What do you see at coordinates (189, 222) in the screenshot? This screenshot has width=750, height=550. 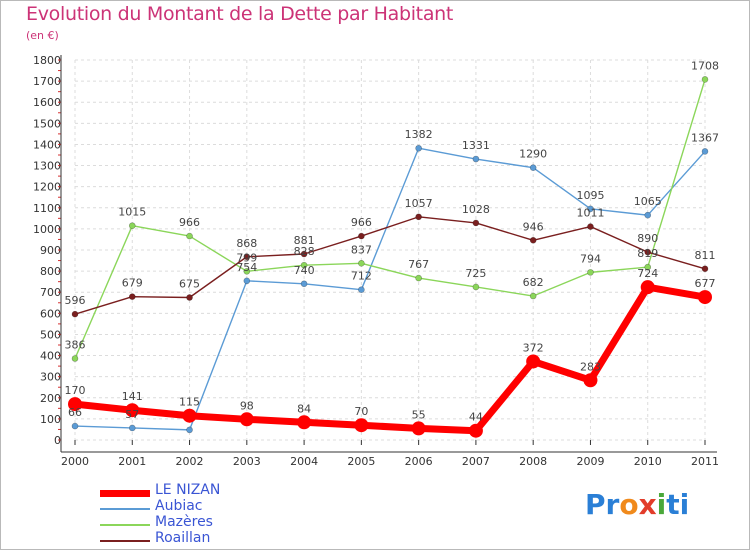 I see `data-label: 966` at bounding box center [189, 222].